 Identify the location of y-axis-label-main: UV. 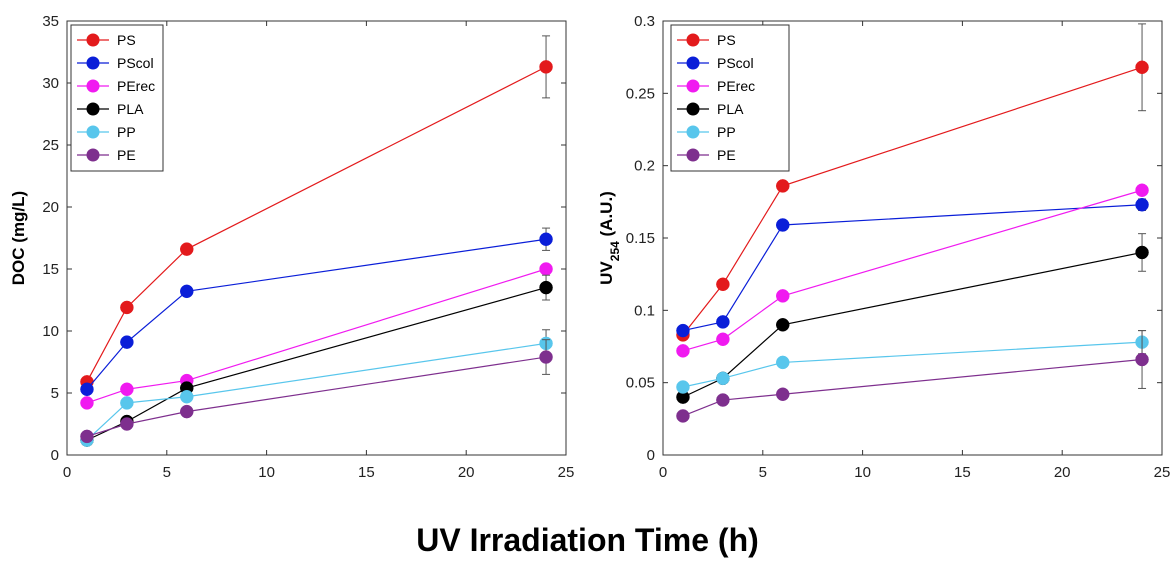
(606, 273).